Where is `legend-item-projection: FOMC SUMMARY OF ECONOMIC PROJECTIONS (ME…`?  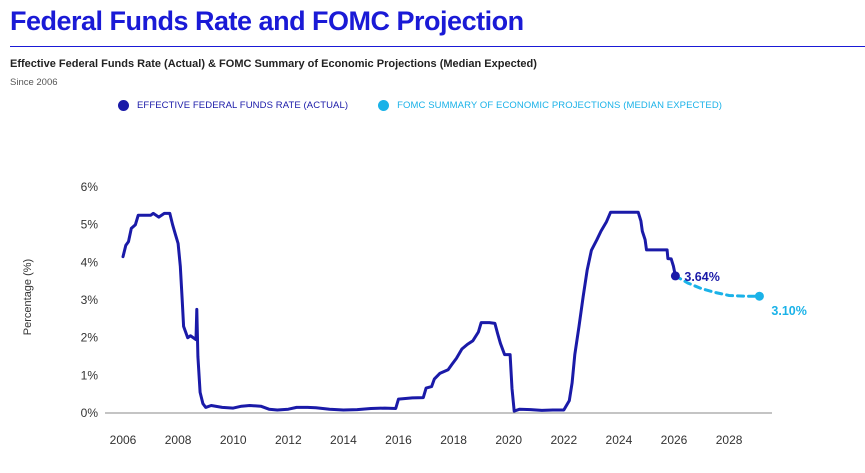 legend-item-projection: FOMC SUMMARY OF ECONOMIC PROJECTIONS (ME… is located at coordinates (550, 105).